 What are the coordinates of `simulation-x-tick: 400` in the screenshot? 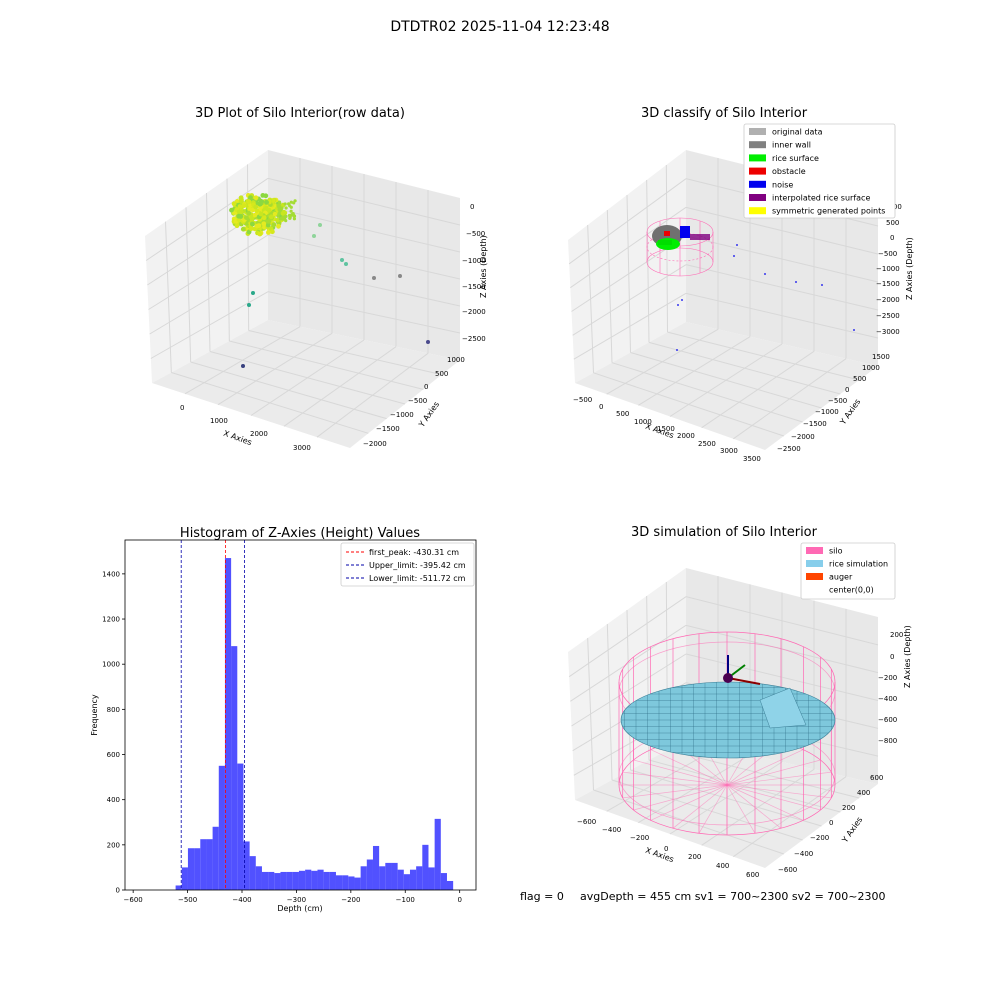 It's located at (722, 866).